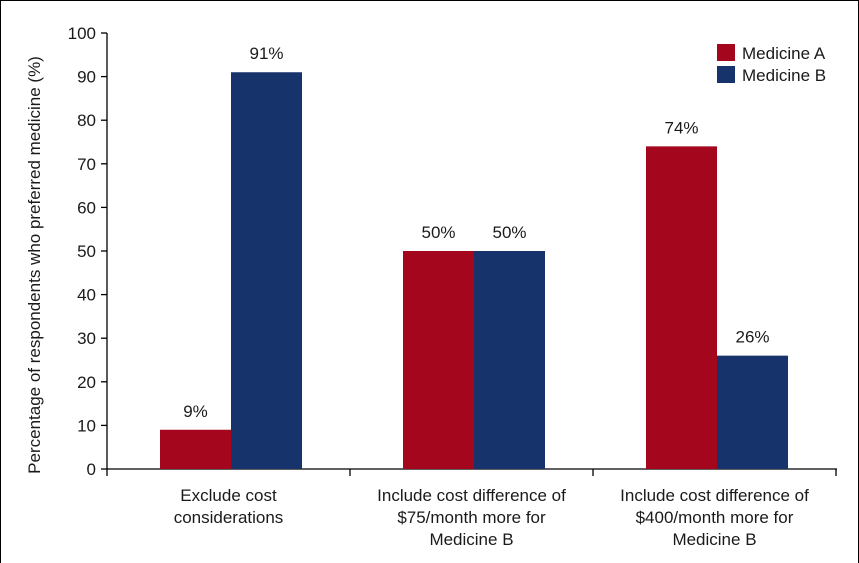 The image size is (859, 563). I want to click on y-tick-label: 10, so click(86, 425).